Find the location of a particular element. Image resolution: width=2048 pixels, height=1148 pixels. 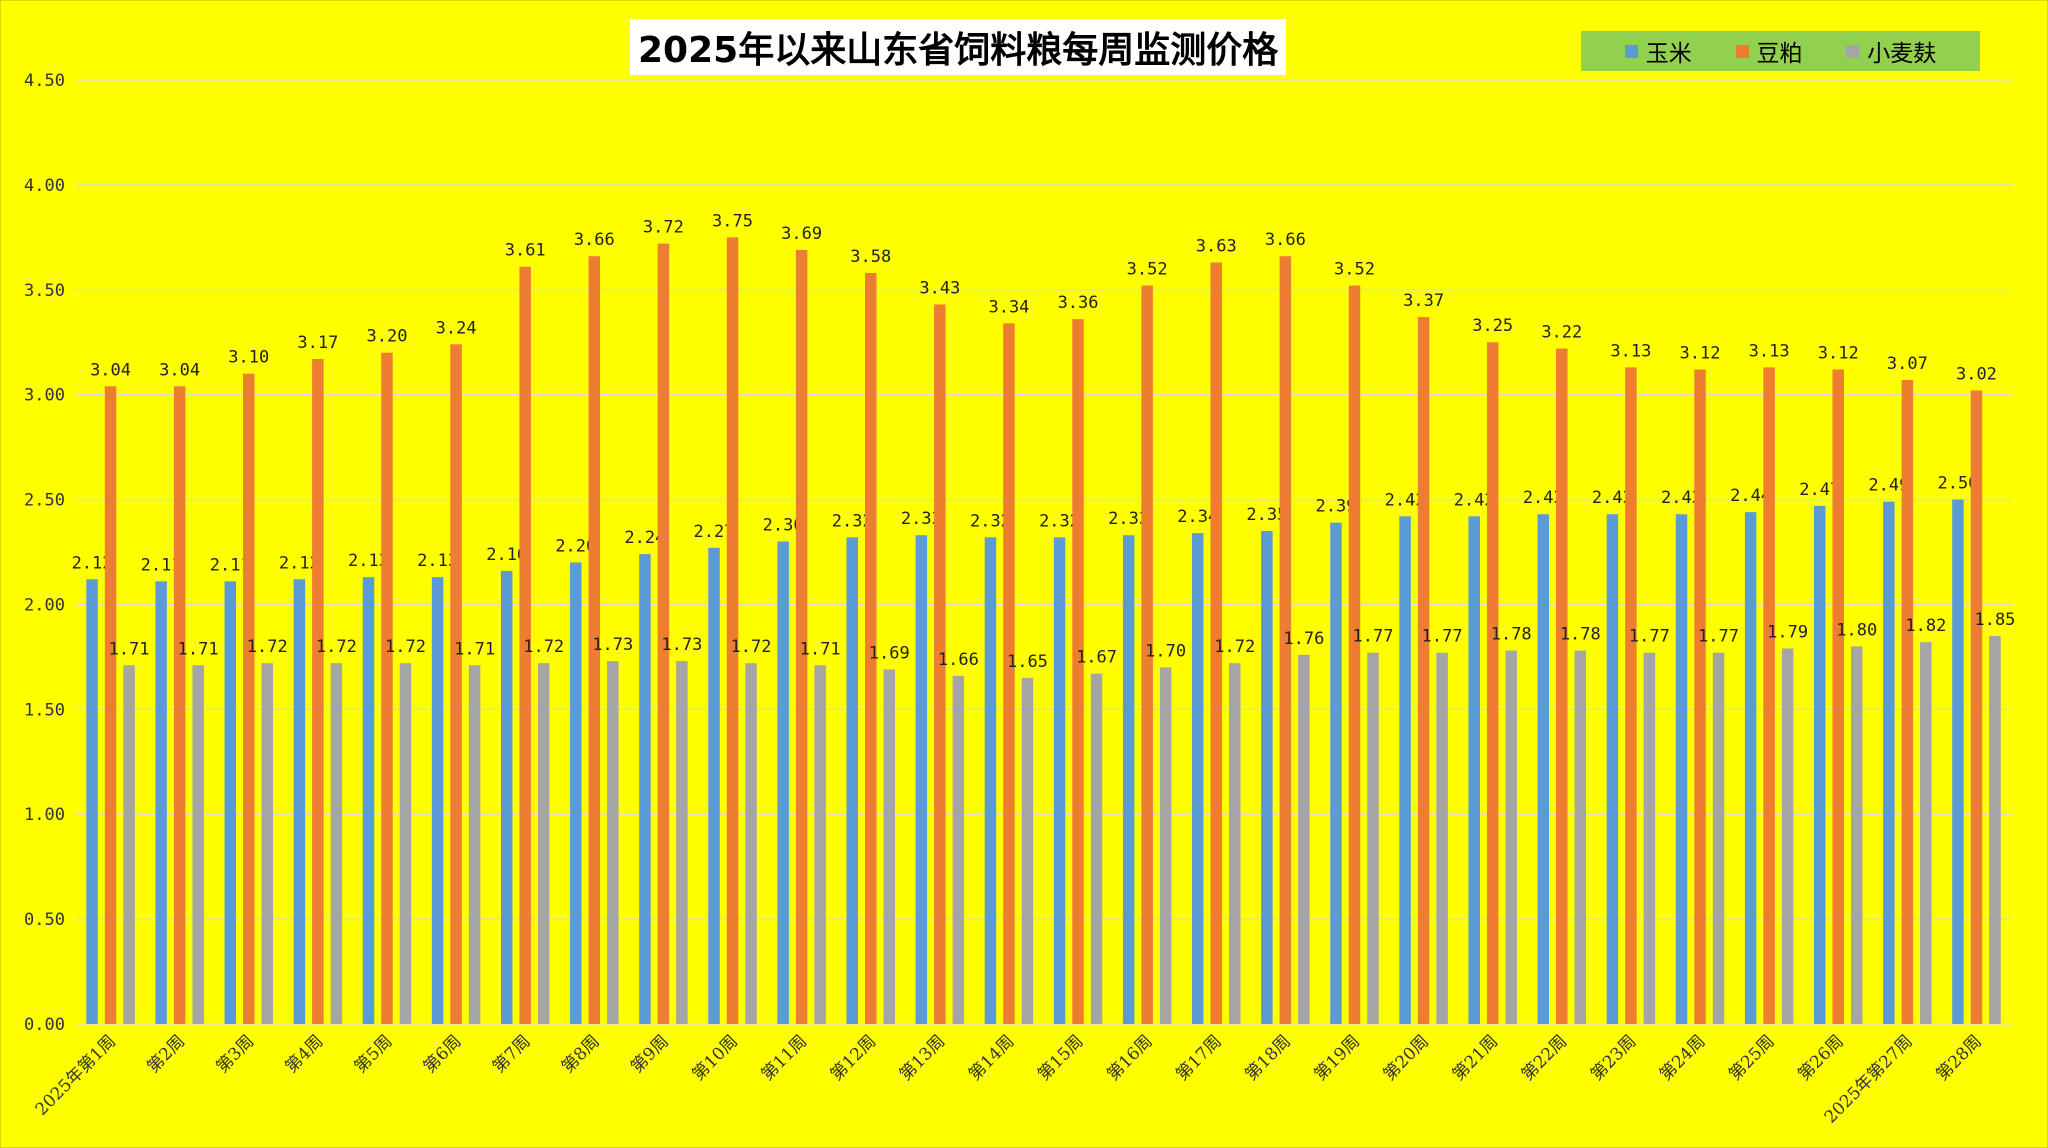

data-label-s2-c4: 1.72 is located at coordinates (405, 647).